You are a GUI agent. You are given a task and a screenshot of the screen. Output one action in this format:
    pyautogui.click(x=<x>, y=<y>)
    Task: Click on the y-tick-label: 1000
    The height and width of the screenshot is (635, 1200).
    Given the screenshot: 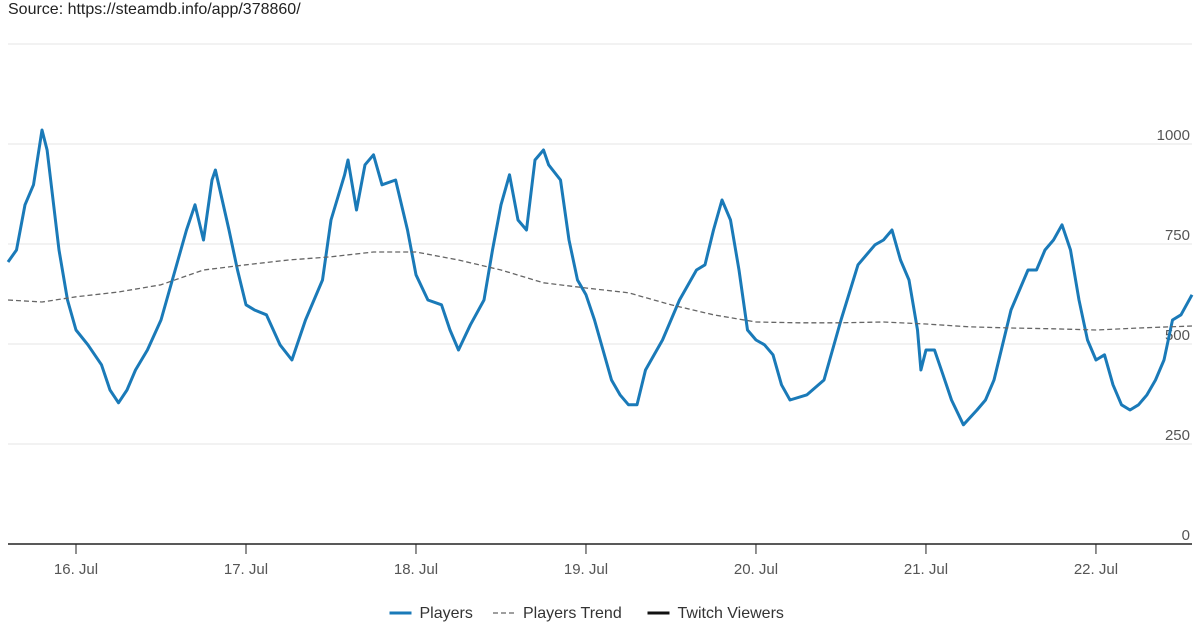 What is the action you would take?
    pyautogui.click(x=1173, y=135)
    